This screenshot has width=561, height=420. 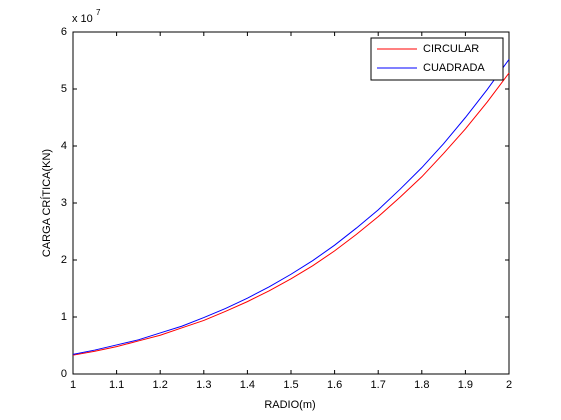 What do you see at coordinates (73, 385) in the screenshot?
I see `x-tick-label: 1` at bounding box center [73, 385].